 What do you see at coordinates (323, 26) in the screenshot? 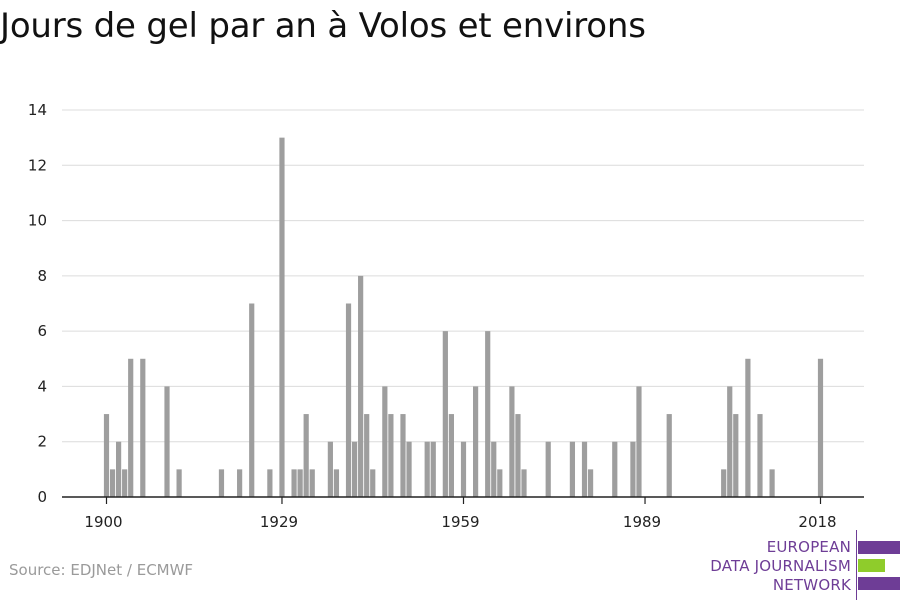
I see `chart-title: Jours de gel par an à Volos et environs` at bounding box center [323, 26].